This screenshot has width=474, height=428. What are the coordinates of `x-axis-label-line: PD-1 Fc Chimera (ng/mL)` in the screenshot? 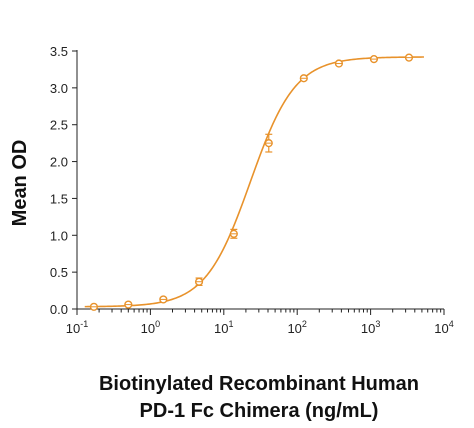 It's located at (259, 411).